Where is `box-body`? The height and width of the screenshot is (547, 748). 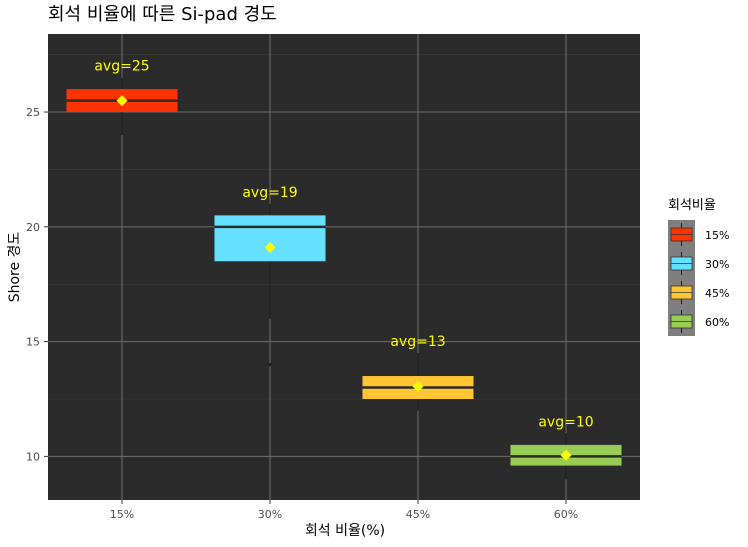 box-body is located at coordinates (270, 238).